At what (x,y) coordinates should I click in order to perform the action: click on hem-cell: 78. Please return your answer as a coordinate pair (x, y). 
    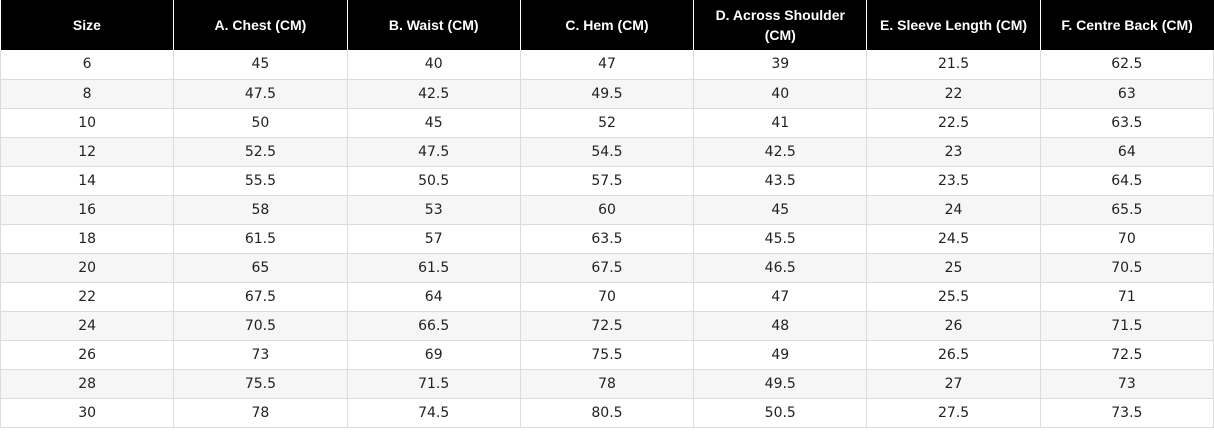
    Looking at the image, I should click on (607, 384).